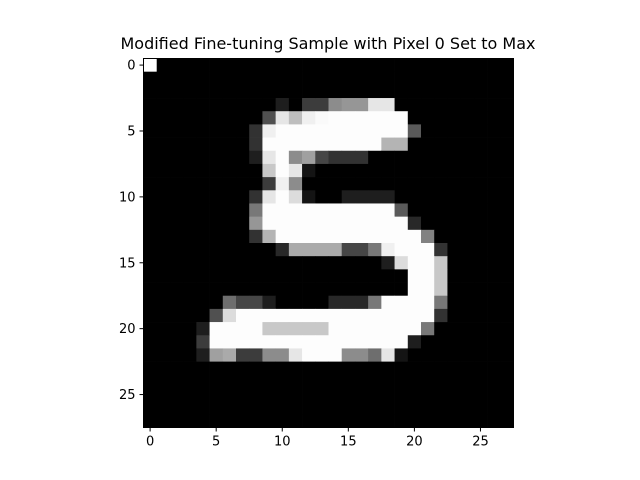 The height and width of the screenshot is (480, 640). I want to click on x-tick-label: 20, so click(414, 442).